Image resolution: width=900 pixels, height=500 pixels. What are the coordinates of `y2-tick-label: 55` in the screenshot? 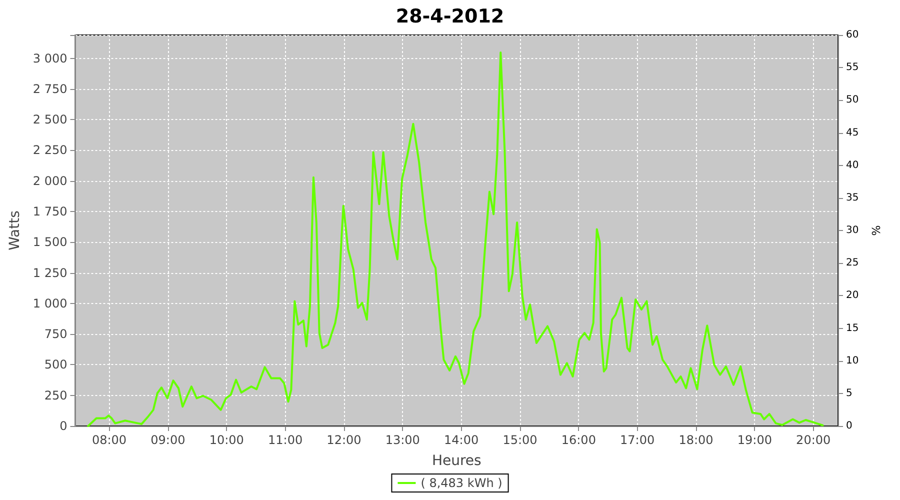 It's located at (852, 68).